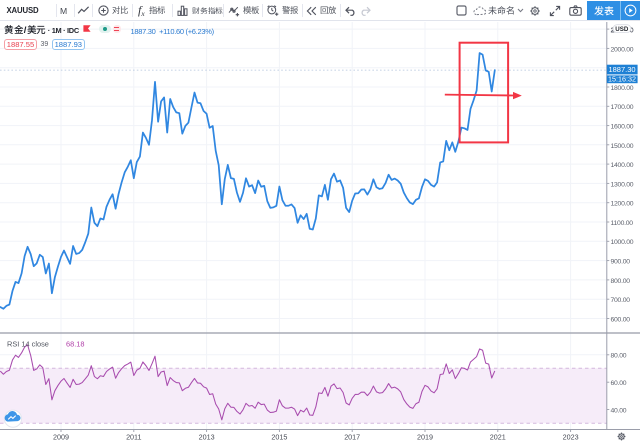 The width and height of the screenshot is (640, 446). What do you see at coordinates (619, 383) in the screenshot?
I see `svg-text: 60.00` at bounding box center [619, 383].